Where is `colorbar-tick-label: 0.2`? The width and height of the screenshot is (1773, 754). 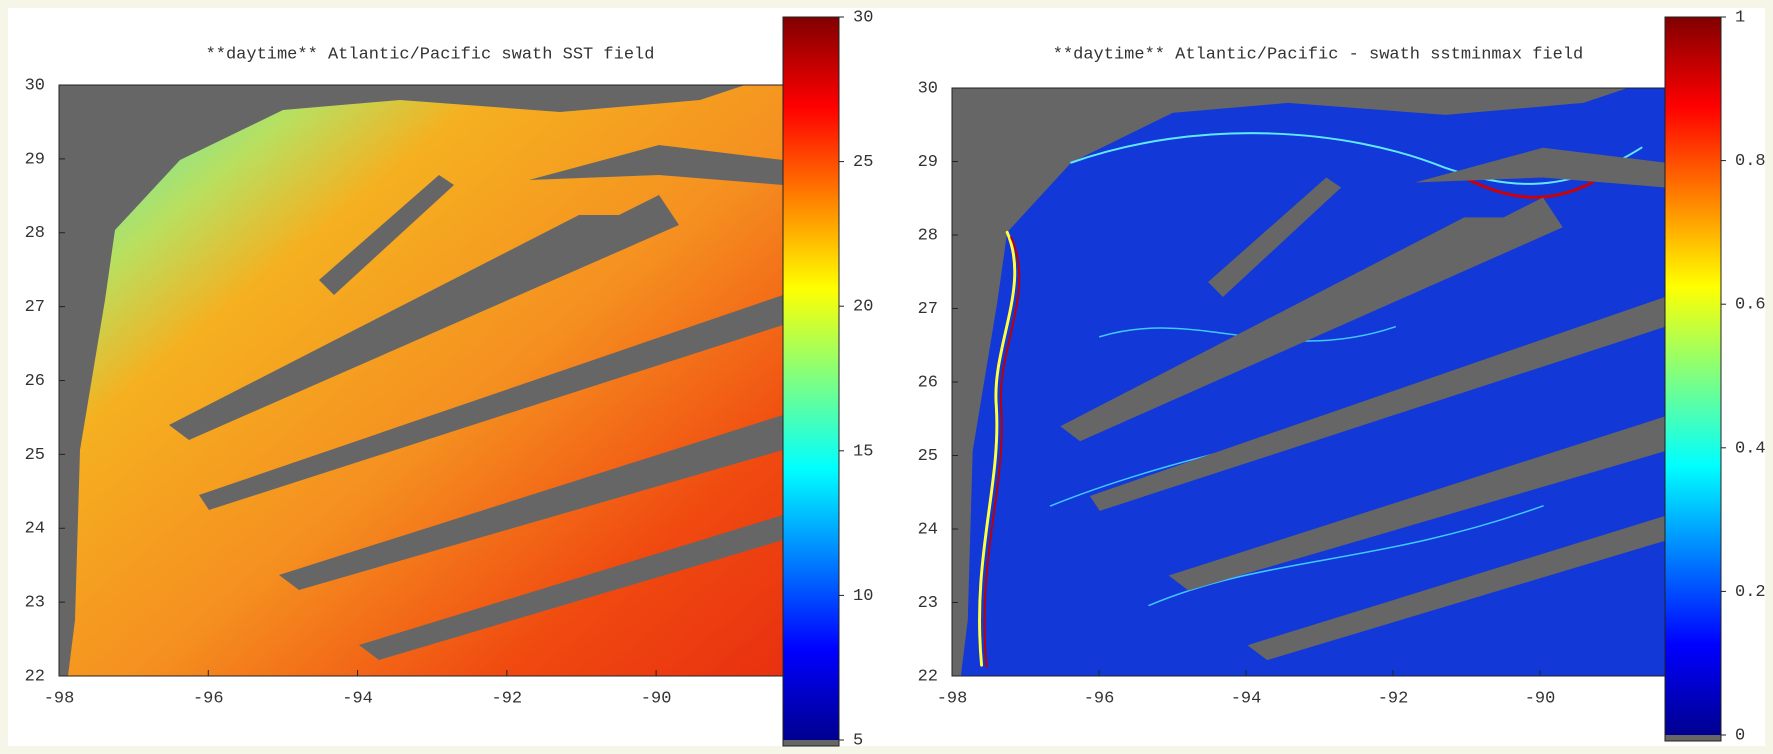 colorbar-tick-label: 0.2 is located at coordinates (1750, 592).